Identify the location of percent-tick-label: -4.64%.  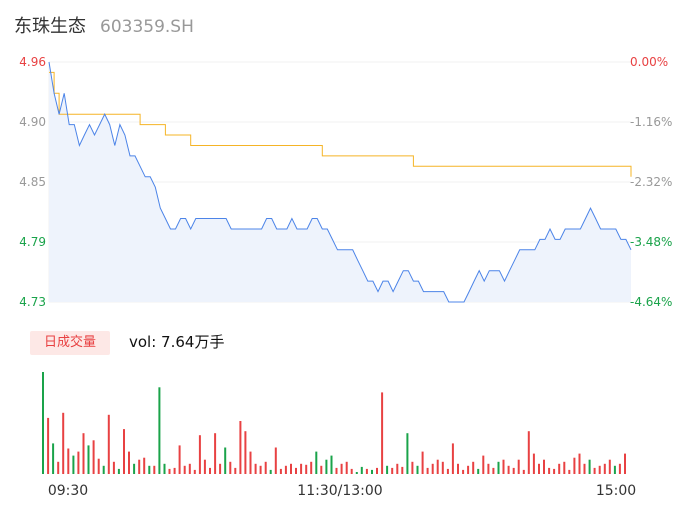
(651, 302).